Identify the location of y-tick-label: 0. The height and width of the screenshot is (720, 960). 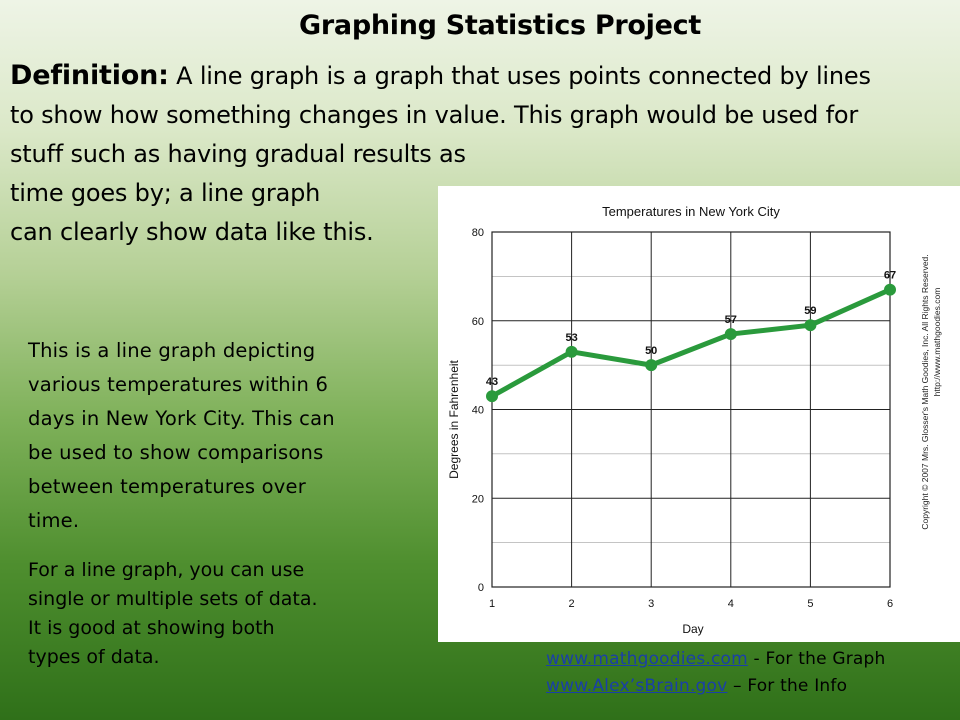
(481, 588).